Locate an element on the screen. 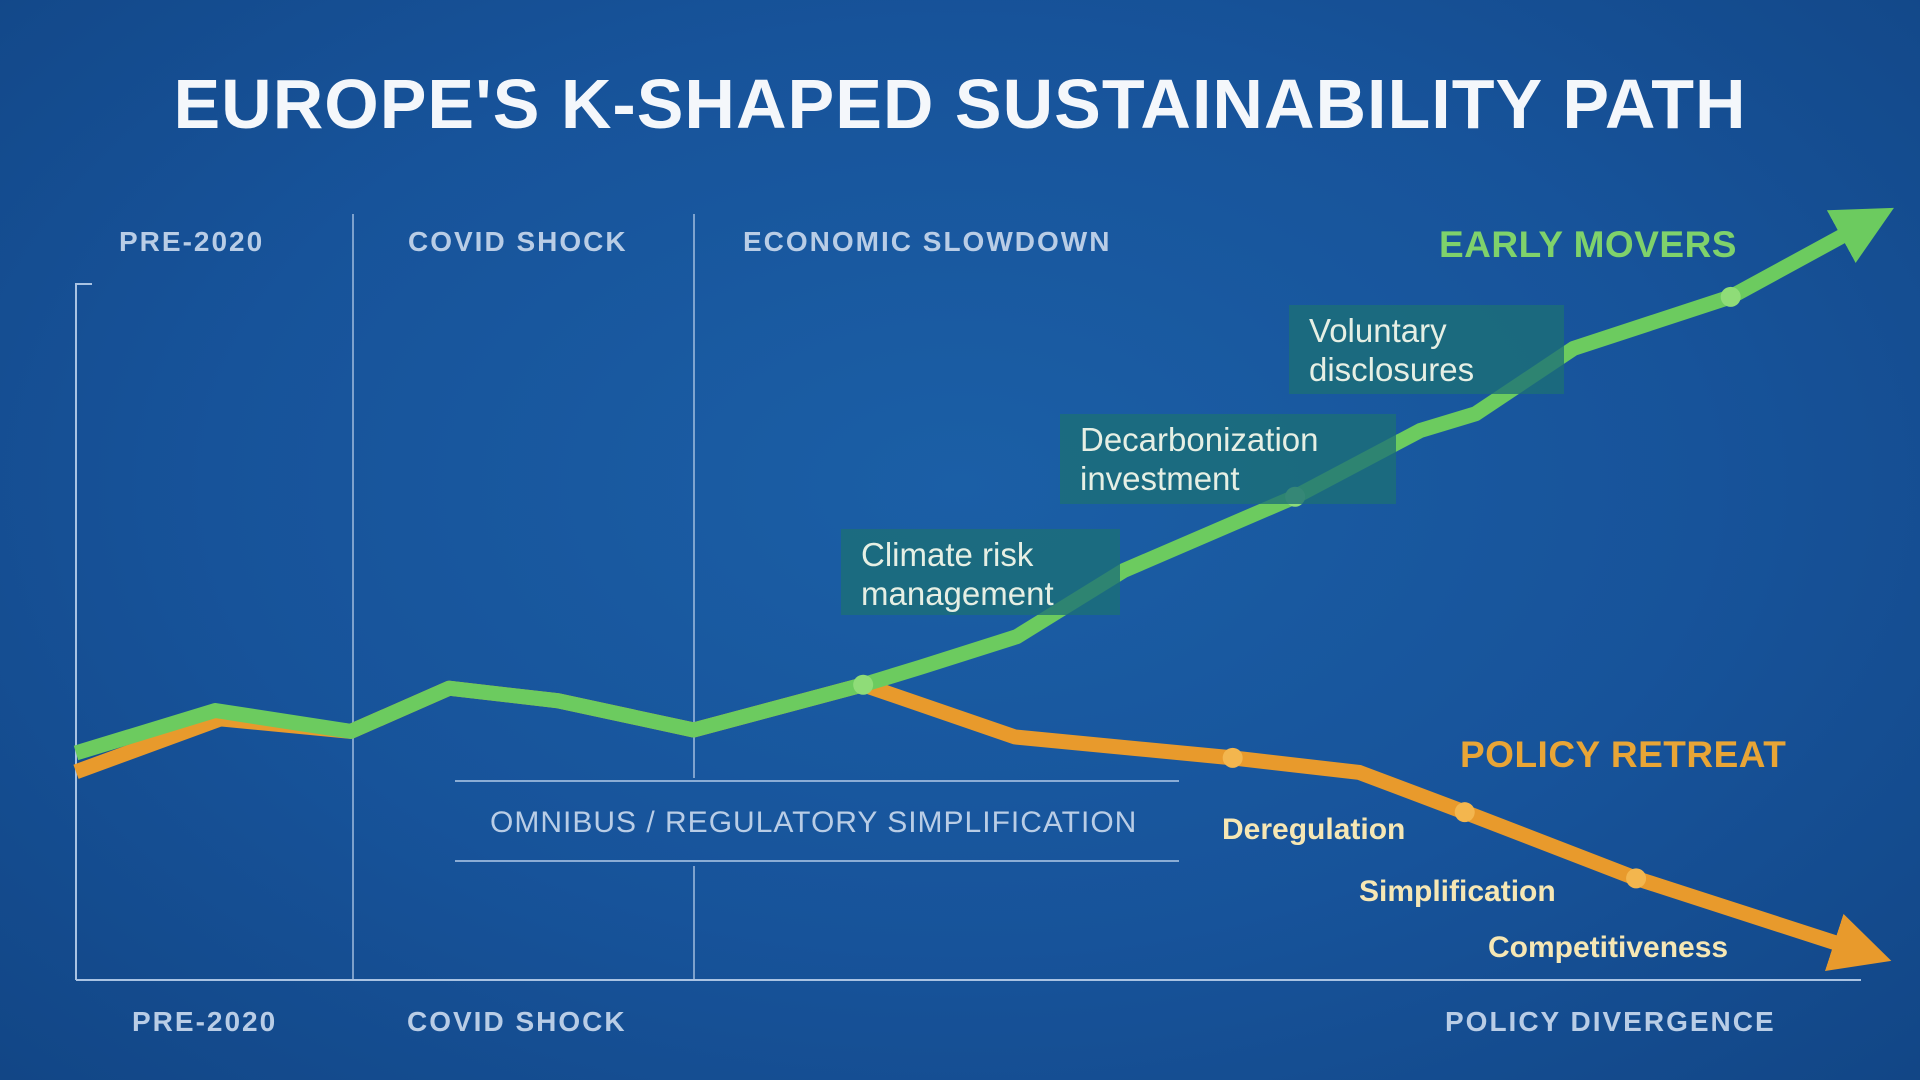  phase-label-top-covid: COVID SHOCK is located at coordinates (518, 241).